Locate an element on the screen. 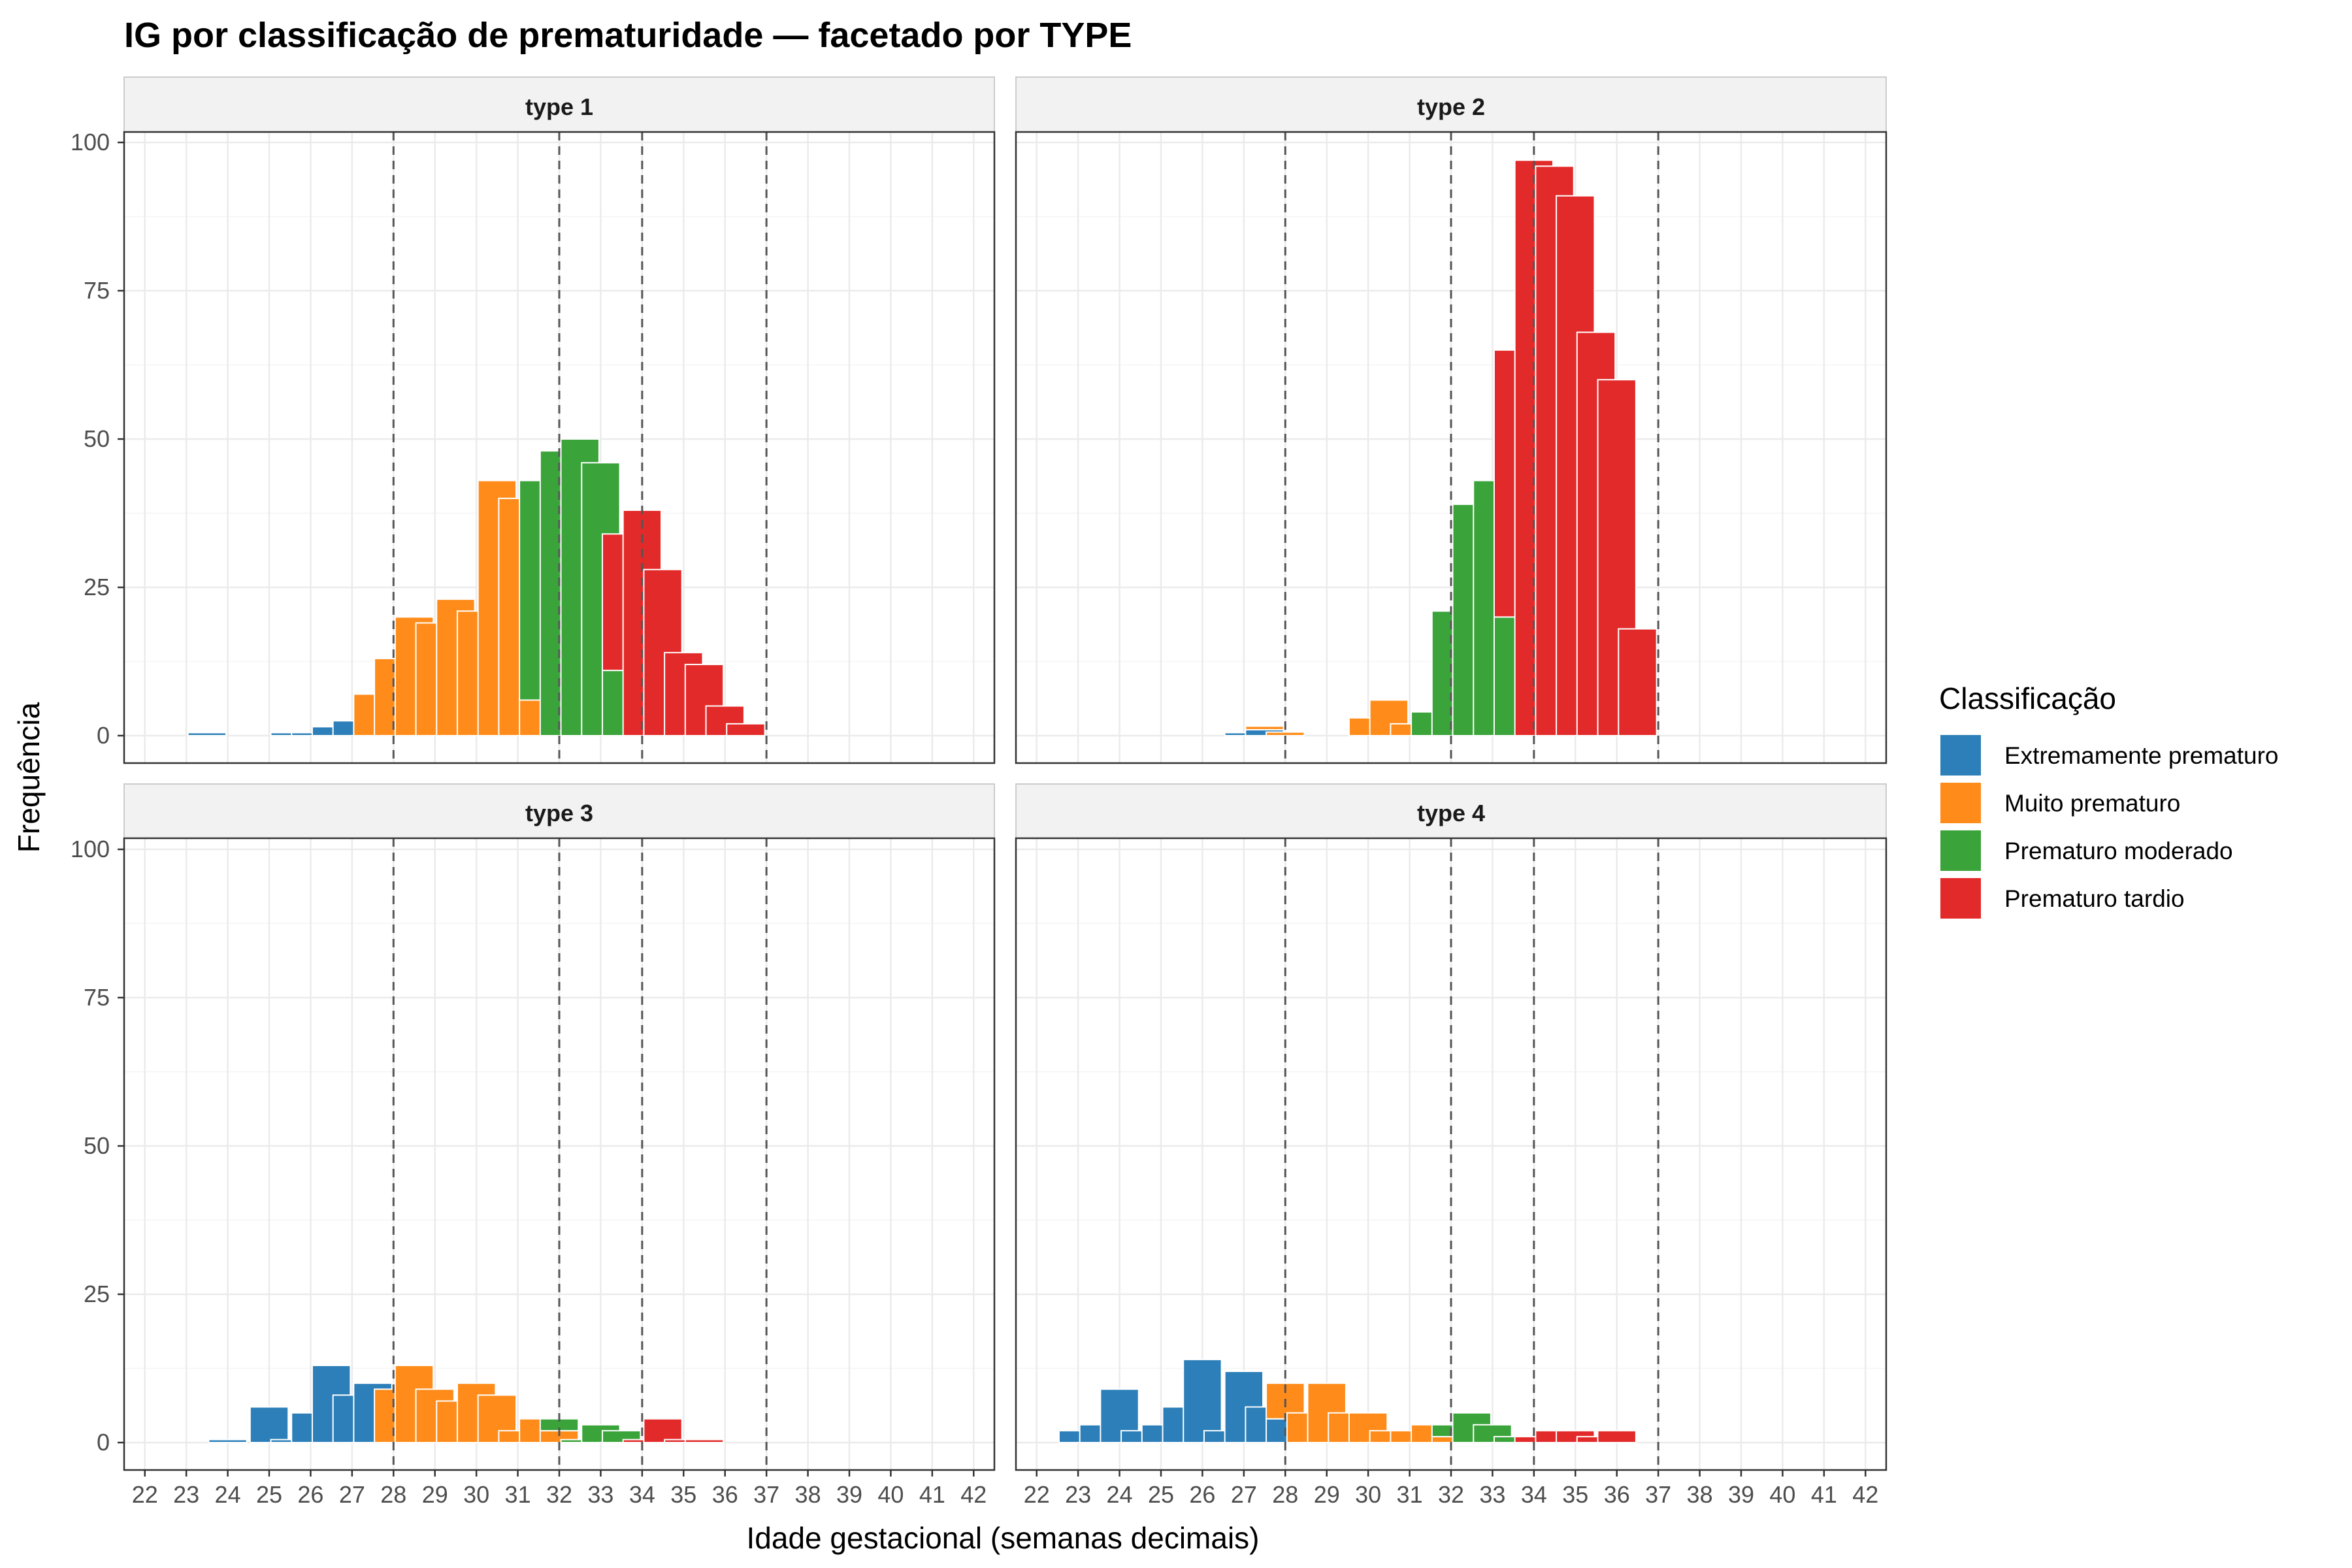  facet-strip-label: type 3 is located at coordinates (559, 813).